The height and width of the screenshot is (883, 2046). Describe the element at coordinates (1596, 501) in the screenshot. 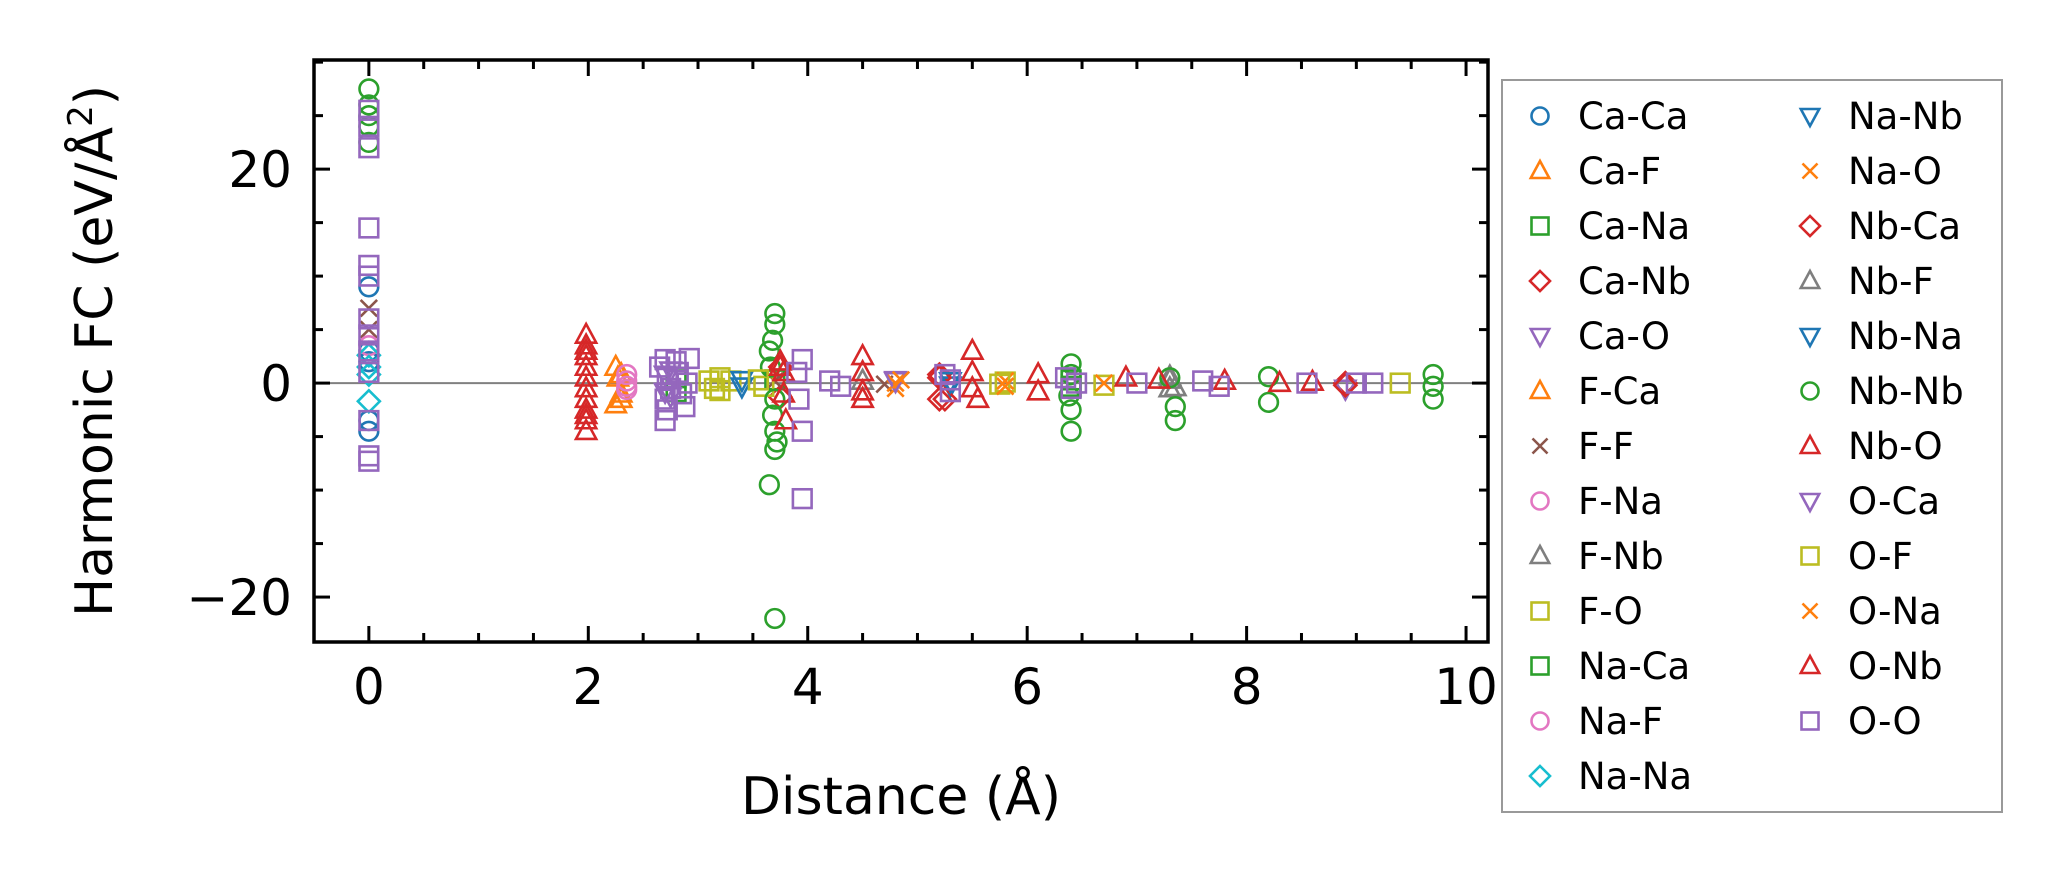

I see `legend-item: F-Na` at that location.